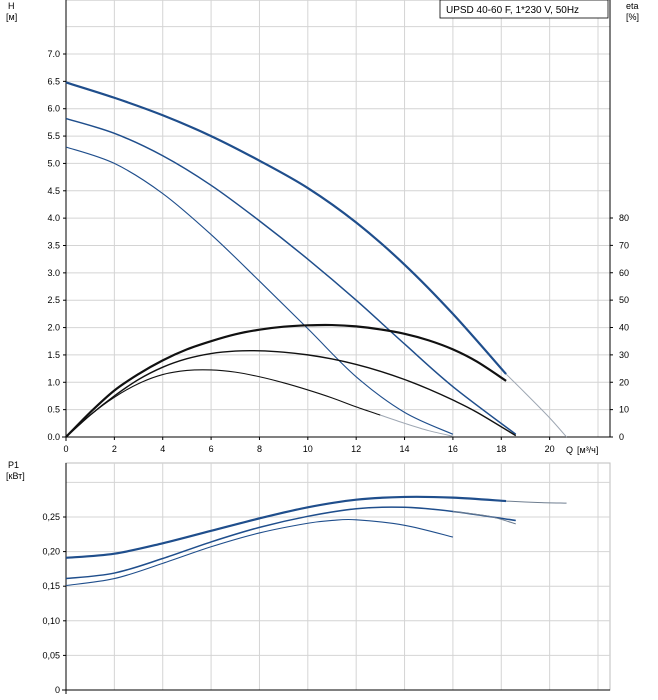 The image size is (658, 700). Describe the element at coordinates (632, 6) in the screenshot. I see `y2-axis-label: eta` at that location.